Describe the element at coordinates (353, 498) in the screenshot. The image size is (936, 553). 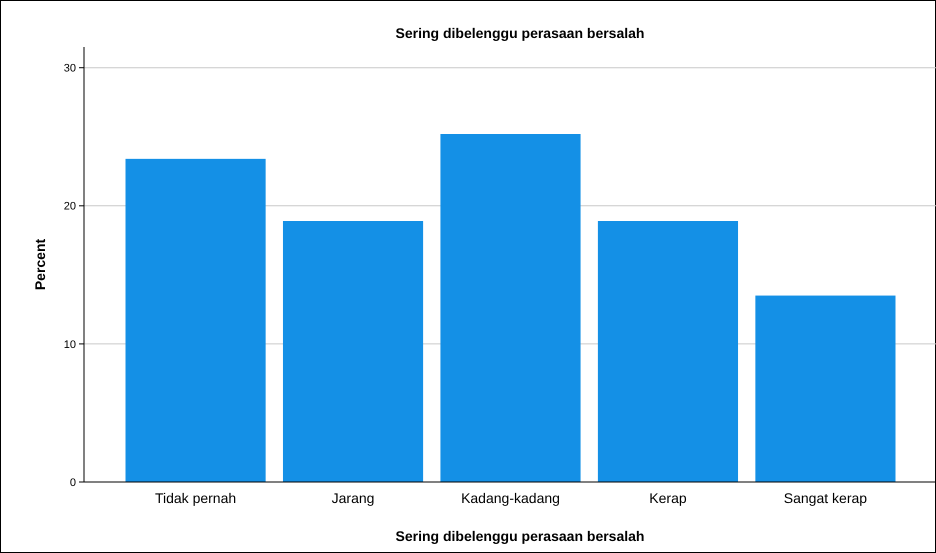
I see `x-tick-label: Jarang` at that location.